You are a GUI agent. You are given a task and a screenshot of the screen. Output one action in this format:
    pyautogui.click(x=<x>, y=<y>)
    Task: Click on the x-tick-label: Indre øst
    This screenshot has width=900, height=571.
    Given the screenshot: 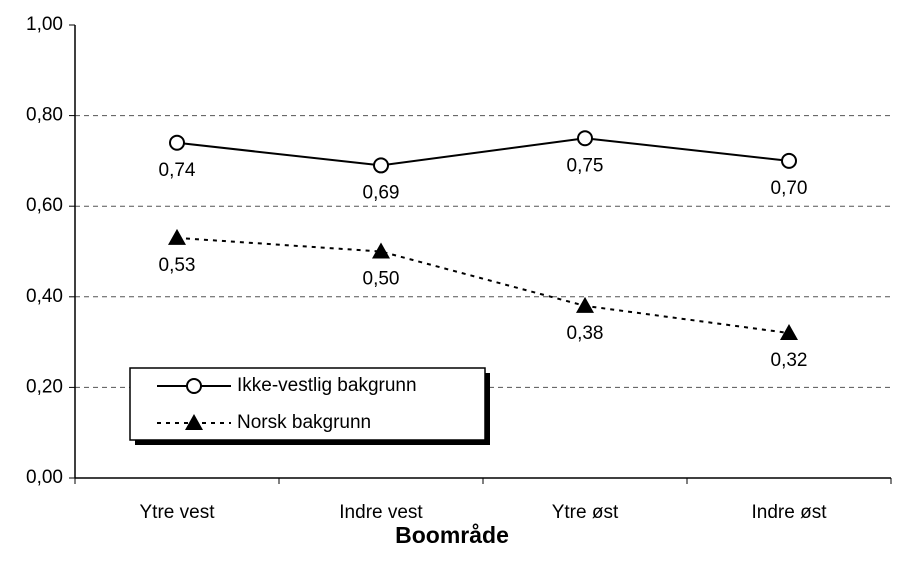 What is the action you would take?
    pyautogui.click(x=790, y=512)
    